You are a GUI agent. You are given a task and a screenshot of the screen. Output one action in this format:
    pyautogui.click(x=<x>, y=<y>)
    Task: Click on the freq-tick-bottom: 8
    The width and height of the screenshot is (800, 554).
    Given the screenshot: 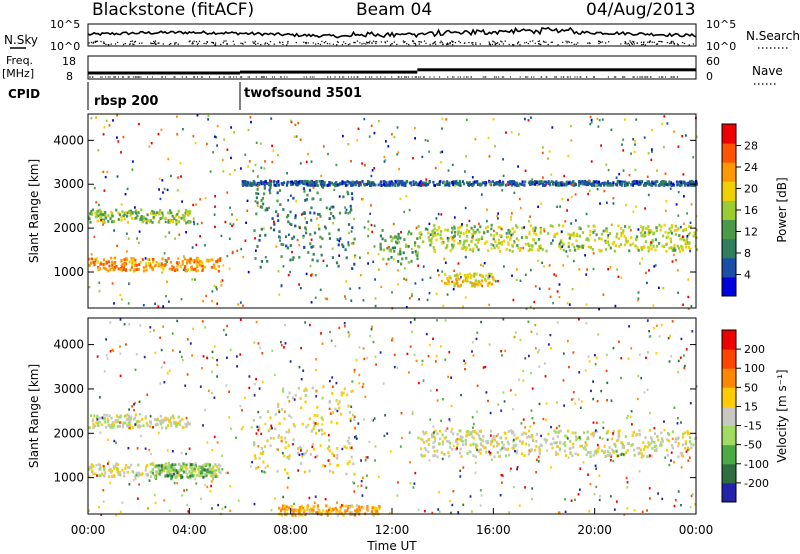 What is the action you would take?
    pyautogui.click(x=69, y=76)
    